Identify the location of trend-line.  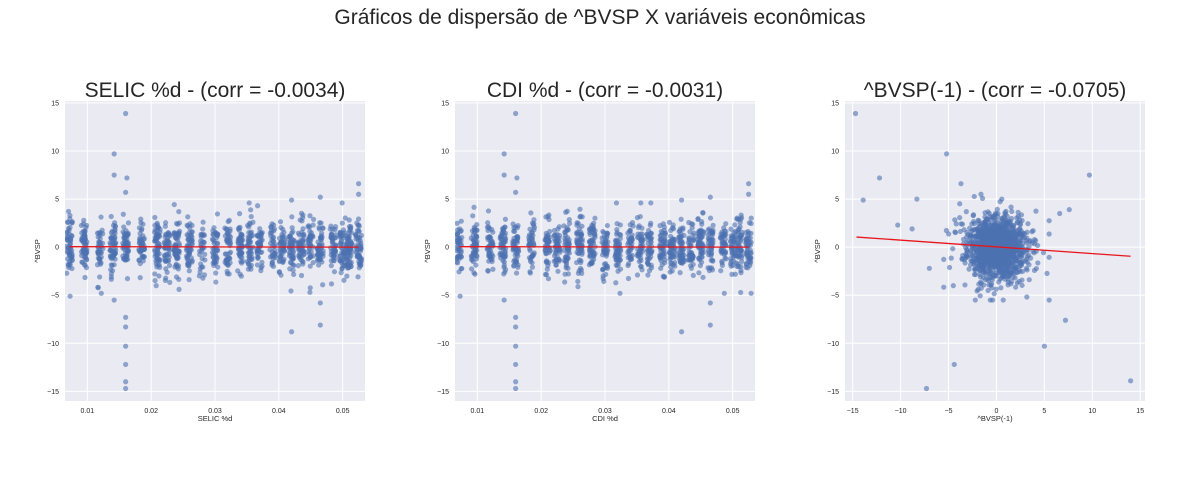
(993, 246).